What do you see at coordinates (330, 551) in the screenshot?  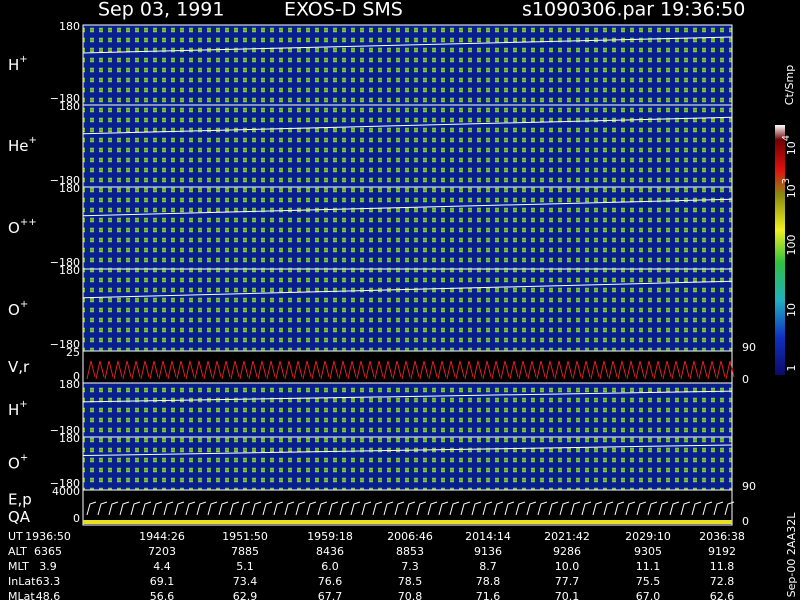 I see `cell: 8436` at bounding box center [330, 551].